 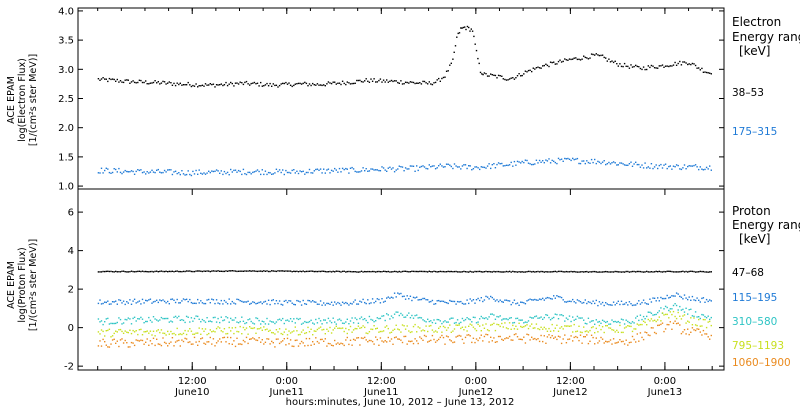 What do you see at coordinates (33, 285) in the screenshot?
I see `proton-ylabel-line-3: [1/(cm²s ster MeV)]` at bounding box center [33, 285].